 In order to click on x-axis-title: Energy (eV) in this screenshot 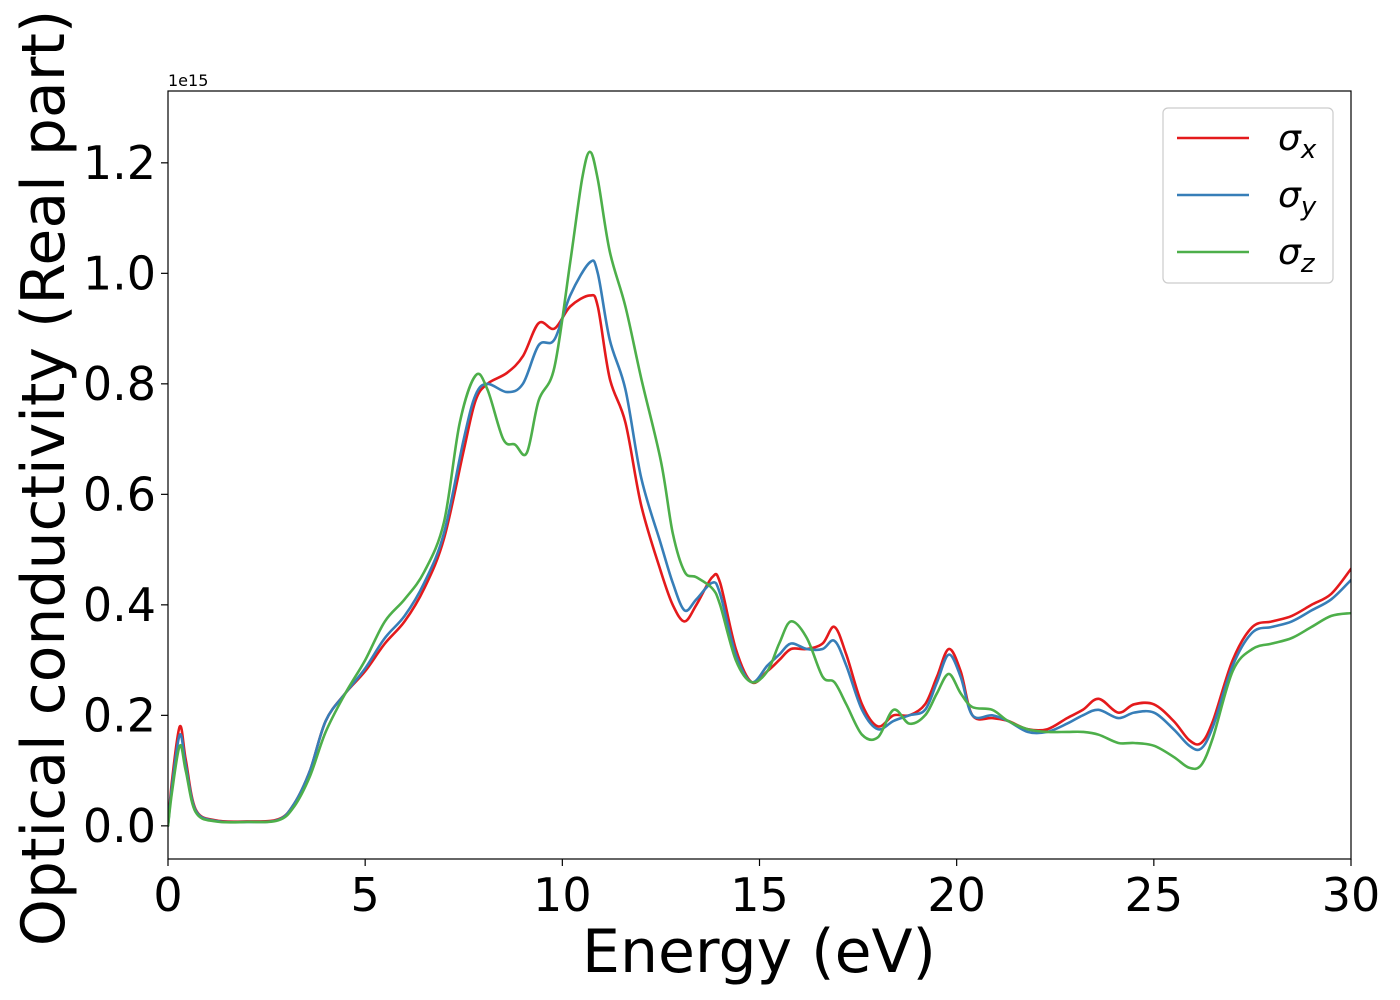, I will do `click(759, 952)`.